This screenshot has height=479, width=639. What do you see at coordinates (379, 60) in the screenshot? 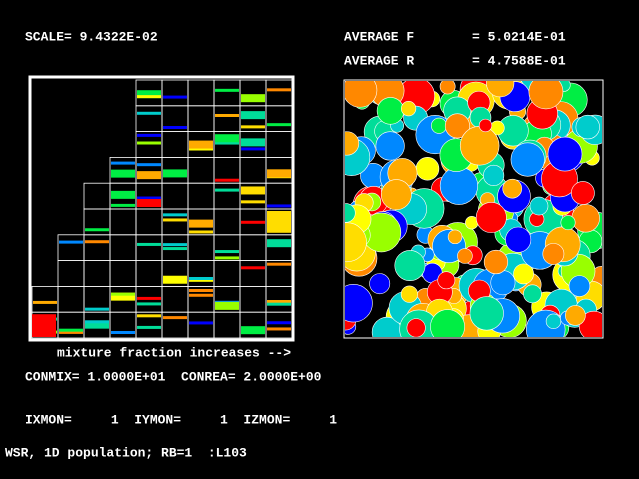
I see `average-r-label: AVERAGE R` at bounding box center [379, 60].